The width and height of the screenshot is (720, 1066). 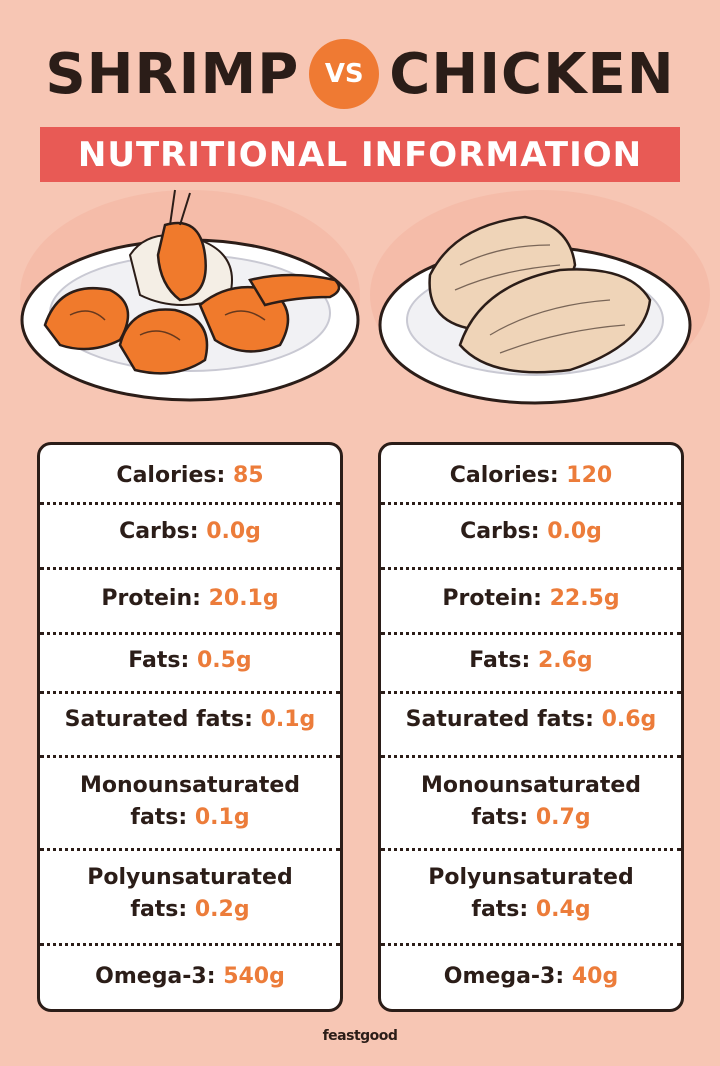 What do you see at coordinates (344, 74) in the screenshot?
I see `vs-badge: VS` at bounding box center [344, 74].